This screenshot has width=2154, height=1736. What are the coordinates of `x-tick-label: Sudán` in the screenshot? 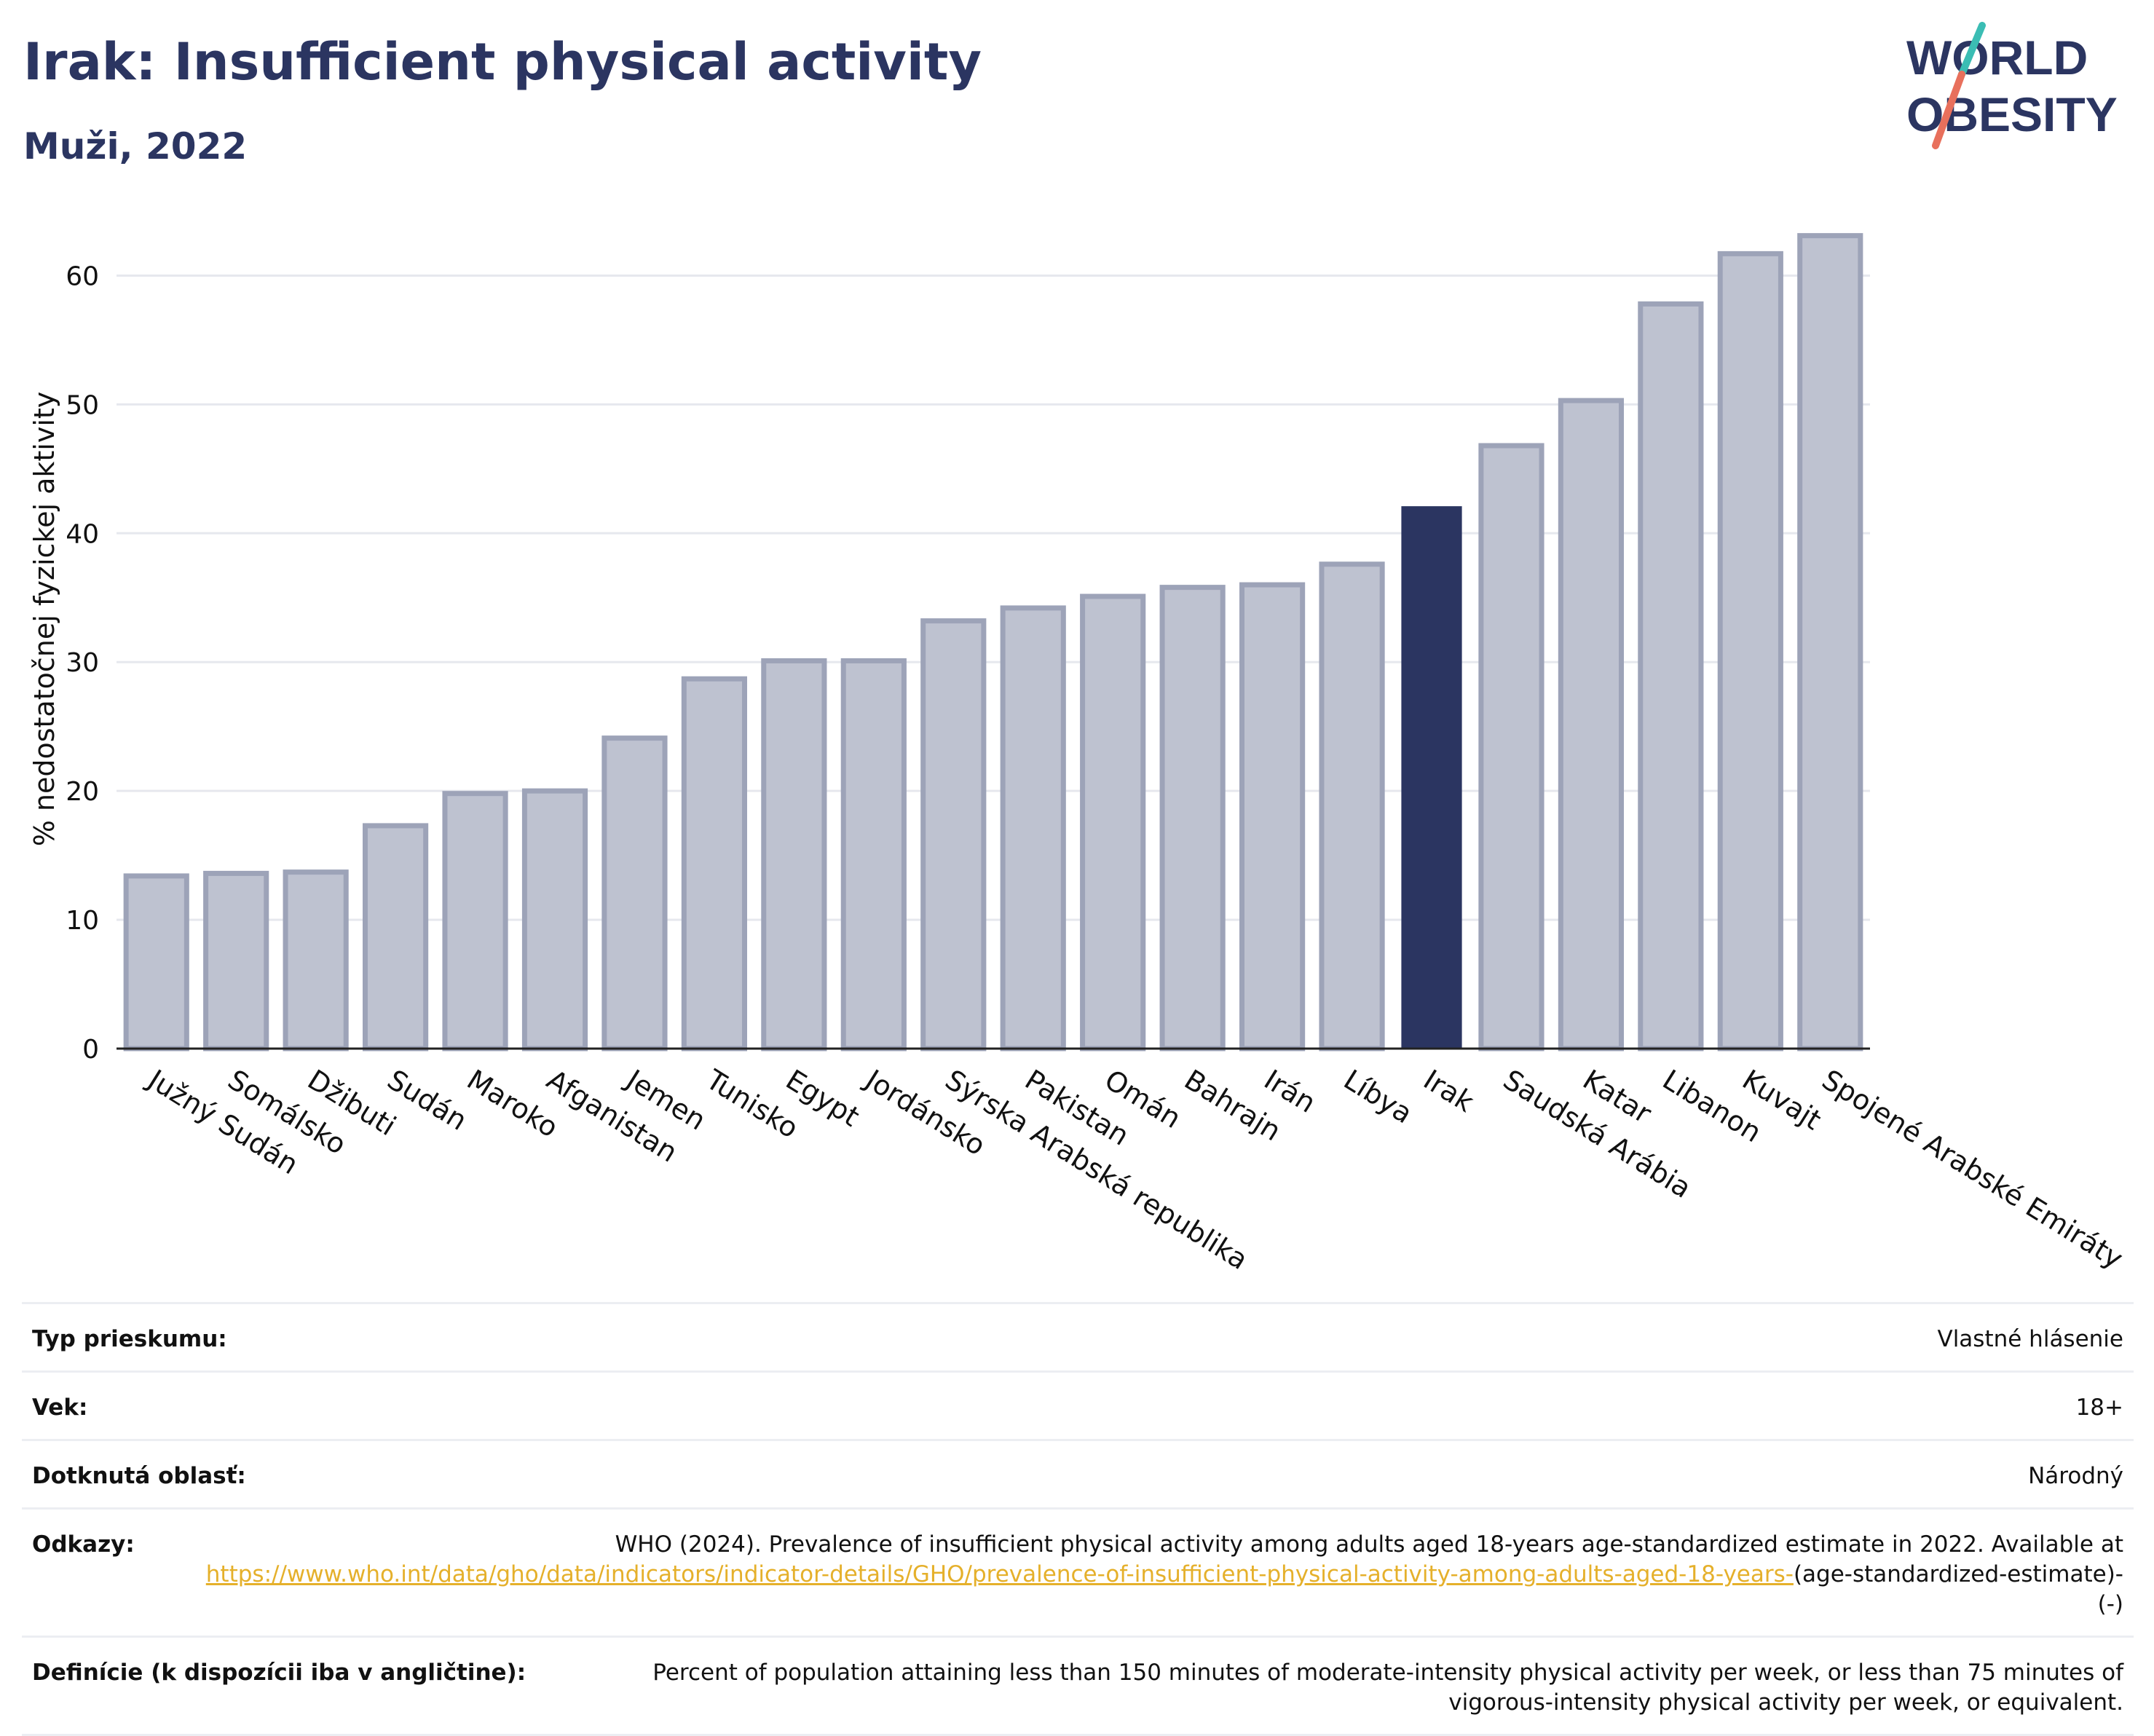 It's located at (427, 1100).